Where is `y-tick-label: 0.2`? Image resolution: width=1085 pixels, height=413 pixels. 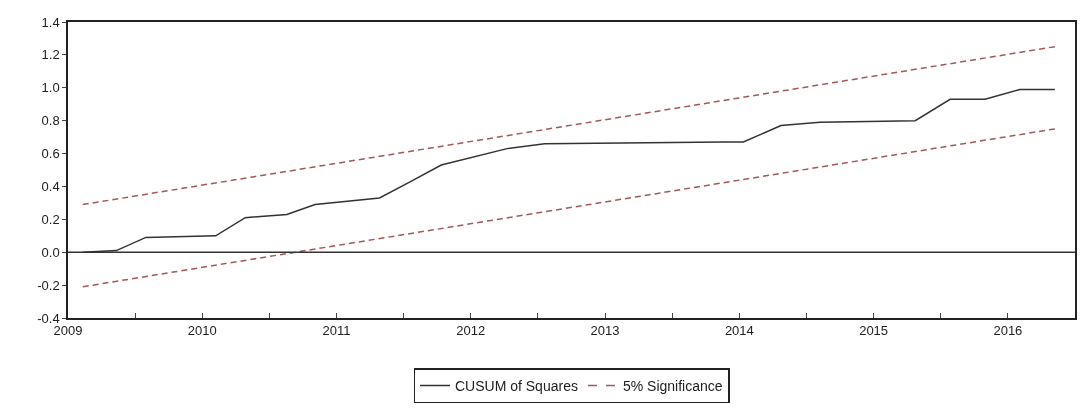
y-tick-label: 0.2 is located at coordinates (50, 219).